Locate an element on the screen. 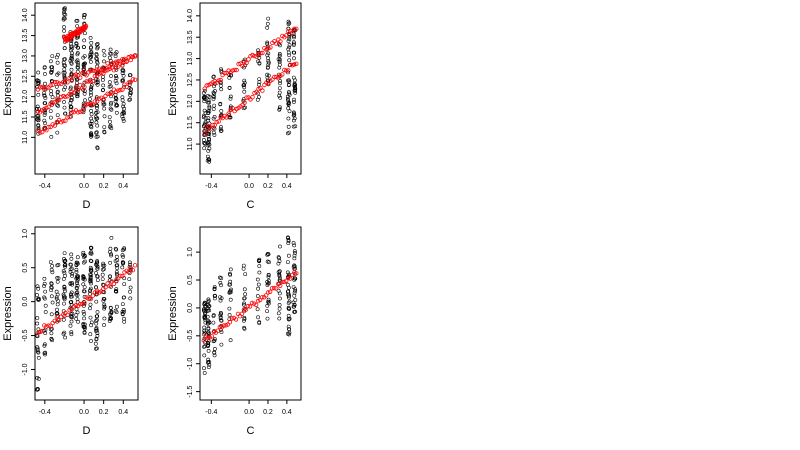 The image size is (800, 450). x-tick-label: 0.2 is located at coordinates (268, 412).